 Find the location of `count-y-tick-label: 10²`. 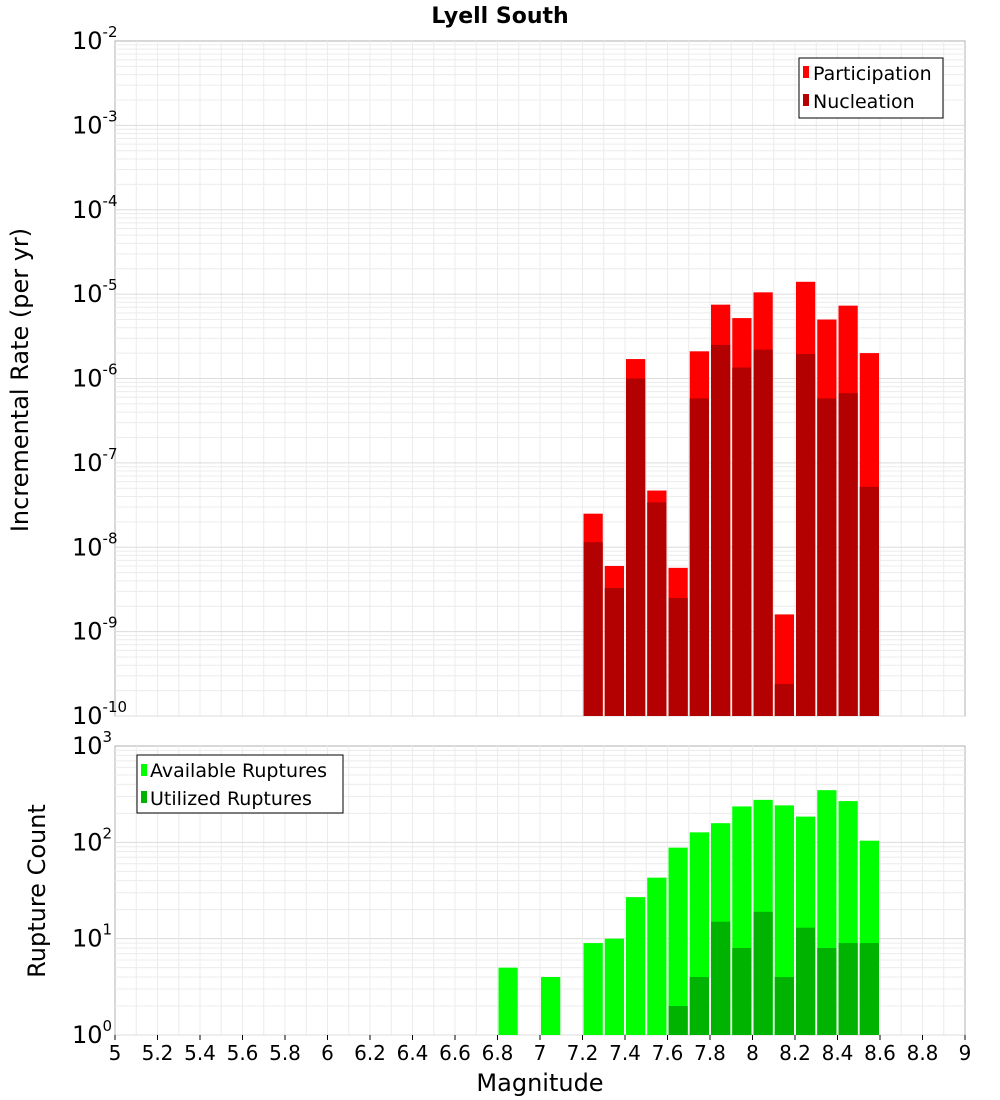

count-y-tick-label: 10² is located at coordinates (92, 840).